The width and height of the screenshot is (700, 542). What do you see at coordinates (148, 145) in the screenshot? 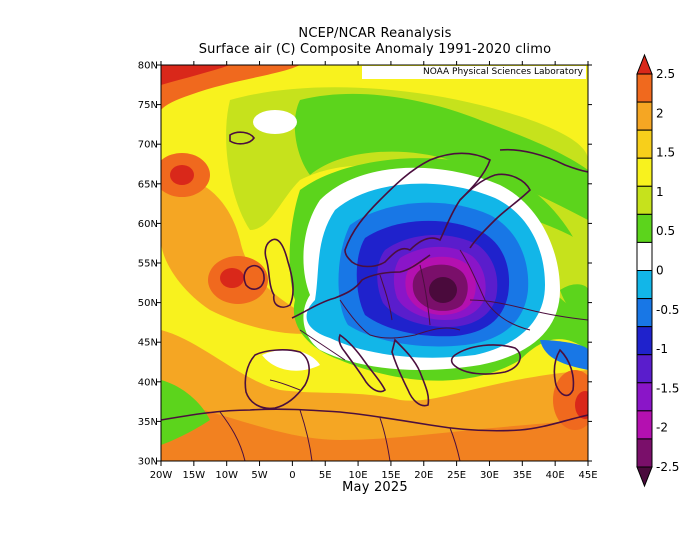
I see `lat-tick-label: 70N` at bounding box center [148, 145].